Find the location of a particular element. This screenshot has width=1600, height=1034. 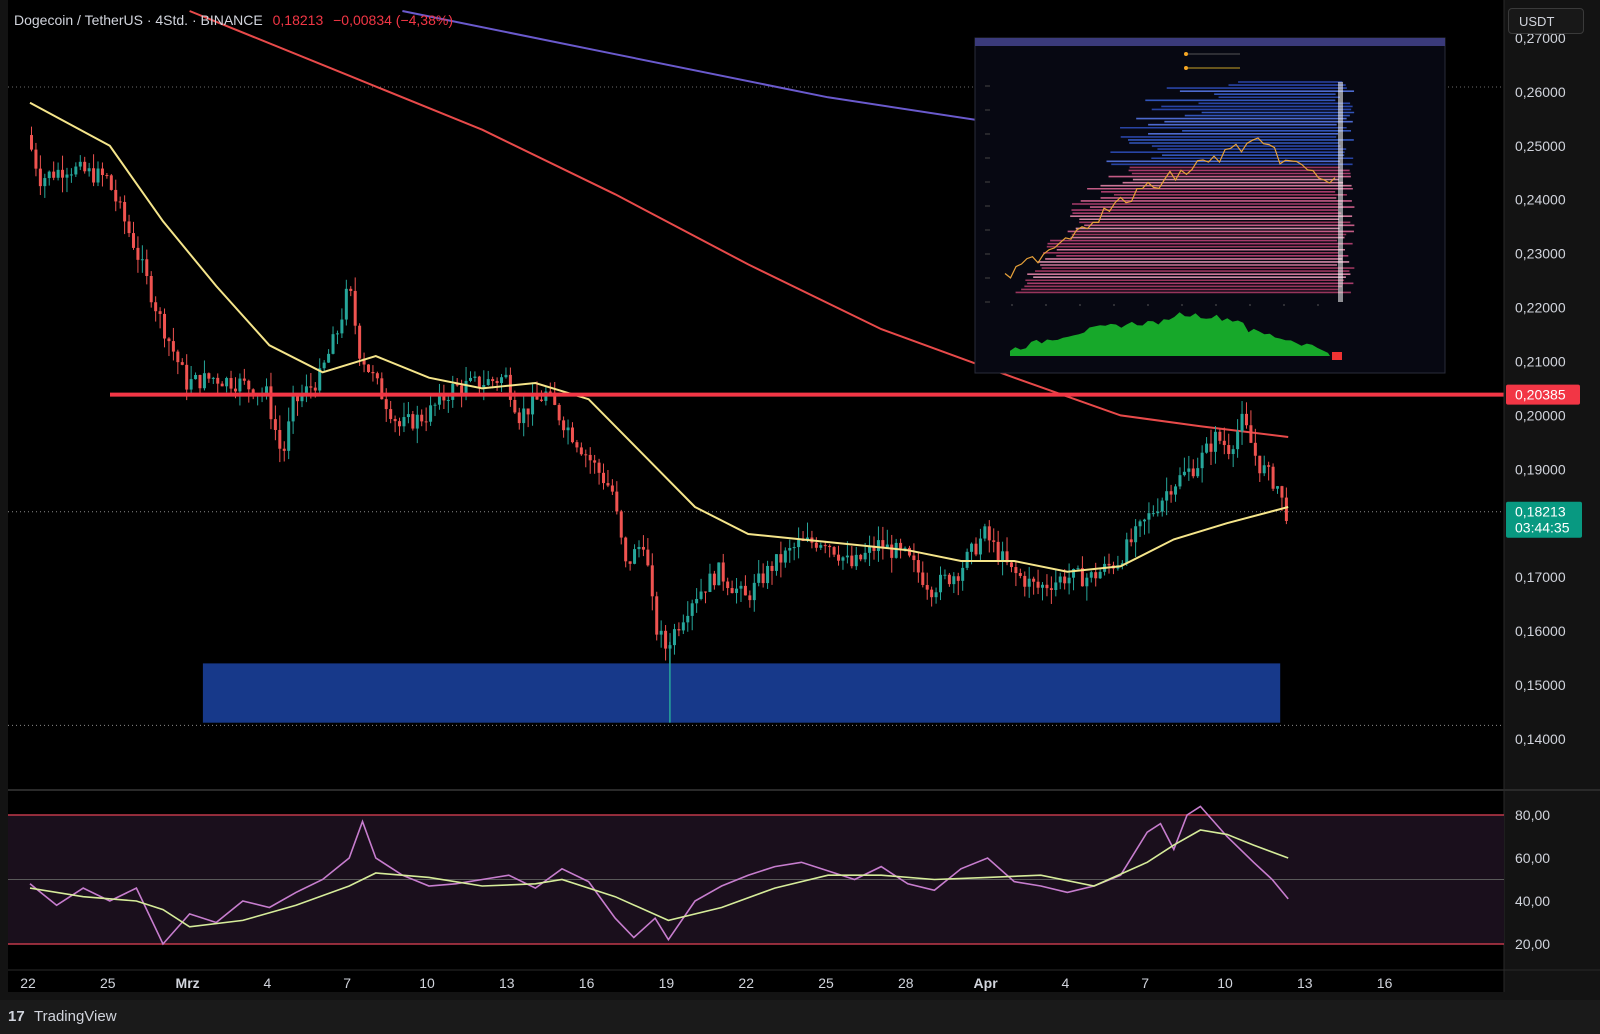

tradingview-logo-icon: 17 is located at coordinates (16, 1016).